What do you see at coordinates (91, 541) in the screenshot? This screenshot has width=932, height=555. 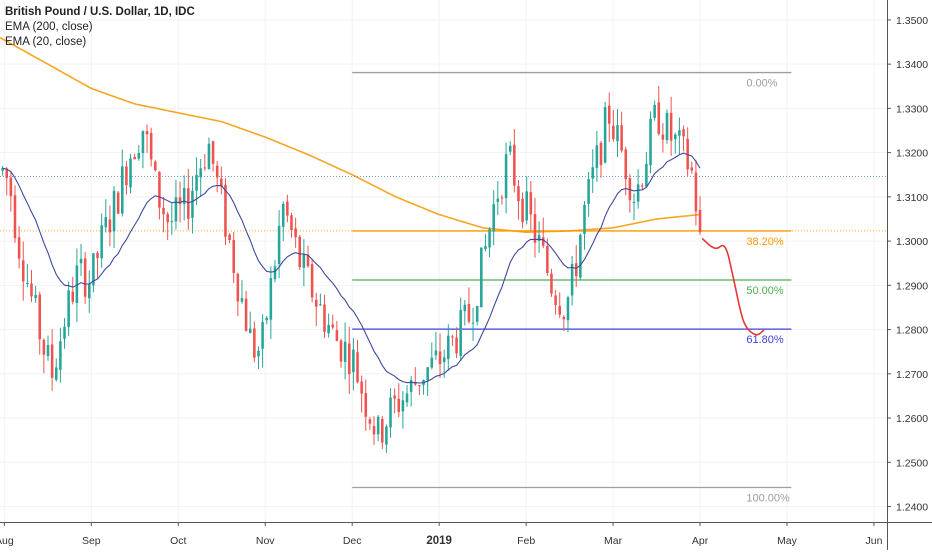 I see `time-tick-label: Sep` at bounding box center [91, 541].